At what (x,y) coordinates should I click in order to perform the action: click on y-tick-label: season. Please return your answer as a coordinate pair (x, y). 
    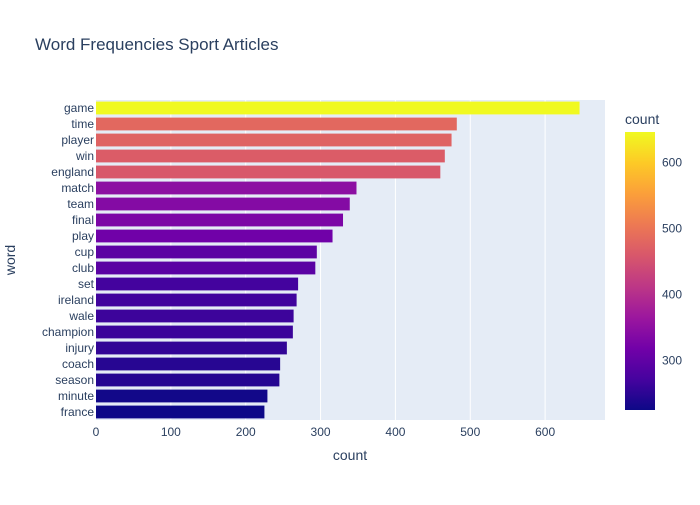
    Looking at the image, I should click on (74, 380).